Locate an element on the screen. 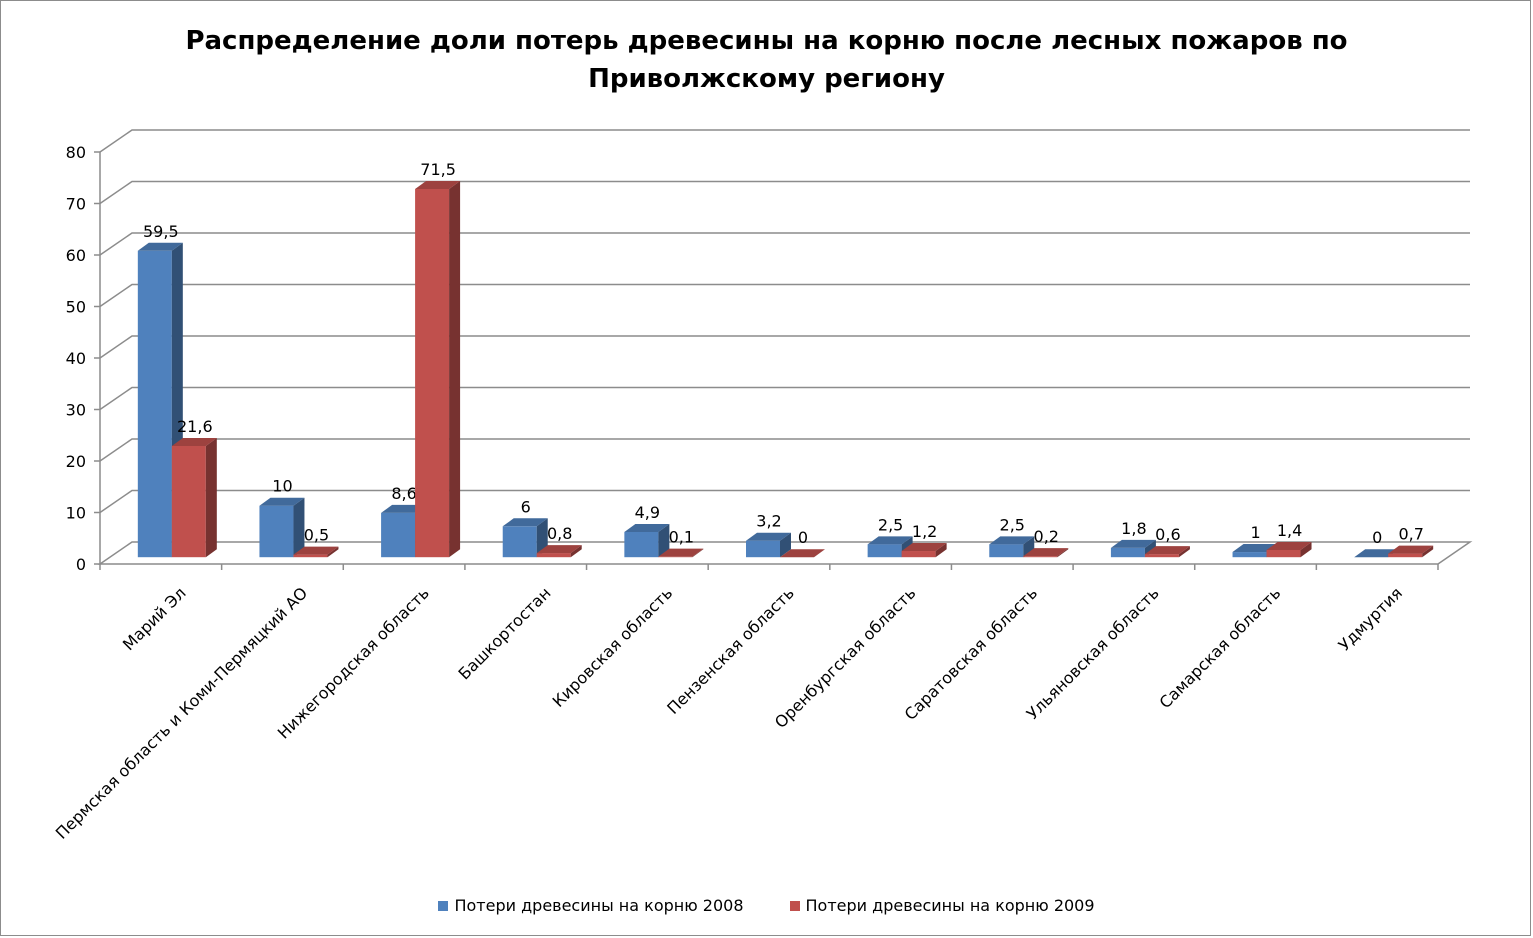 The width and height of the screenshot is (1533, 938). data-label: 0,6 is located at coordinates (1167, 534).